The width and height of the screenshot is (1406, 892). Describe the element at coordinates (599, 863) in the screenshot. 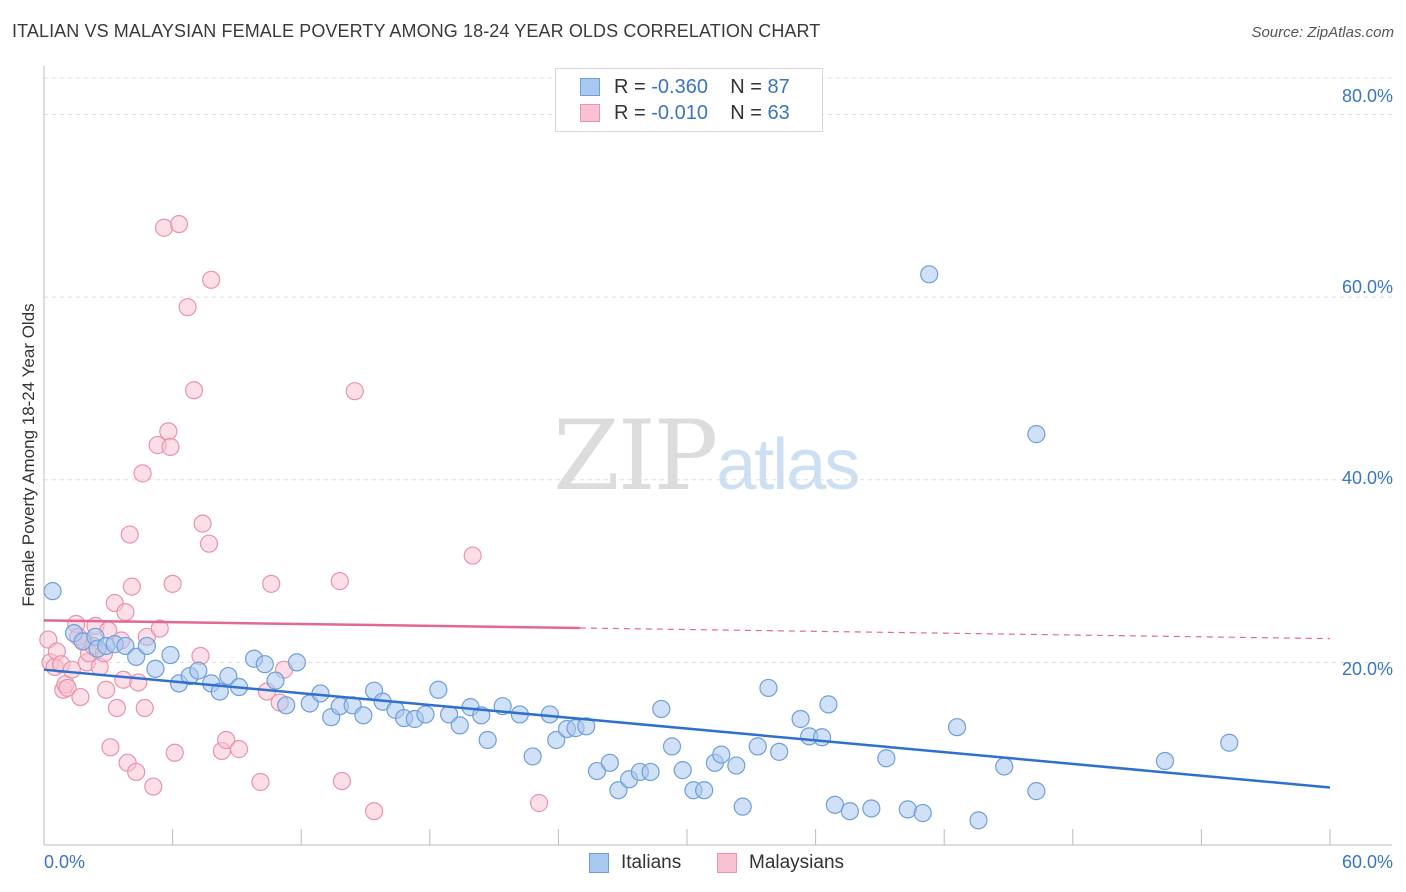

I see `italians-legend-swatch` at that location.